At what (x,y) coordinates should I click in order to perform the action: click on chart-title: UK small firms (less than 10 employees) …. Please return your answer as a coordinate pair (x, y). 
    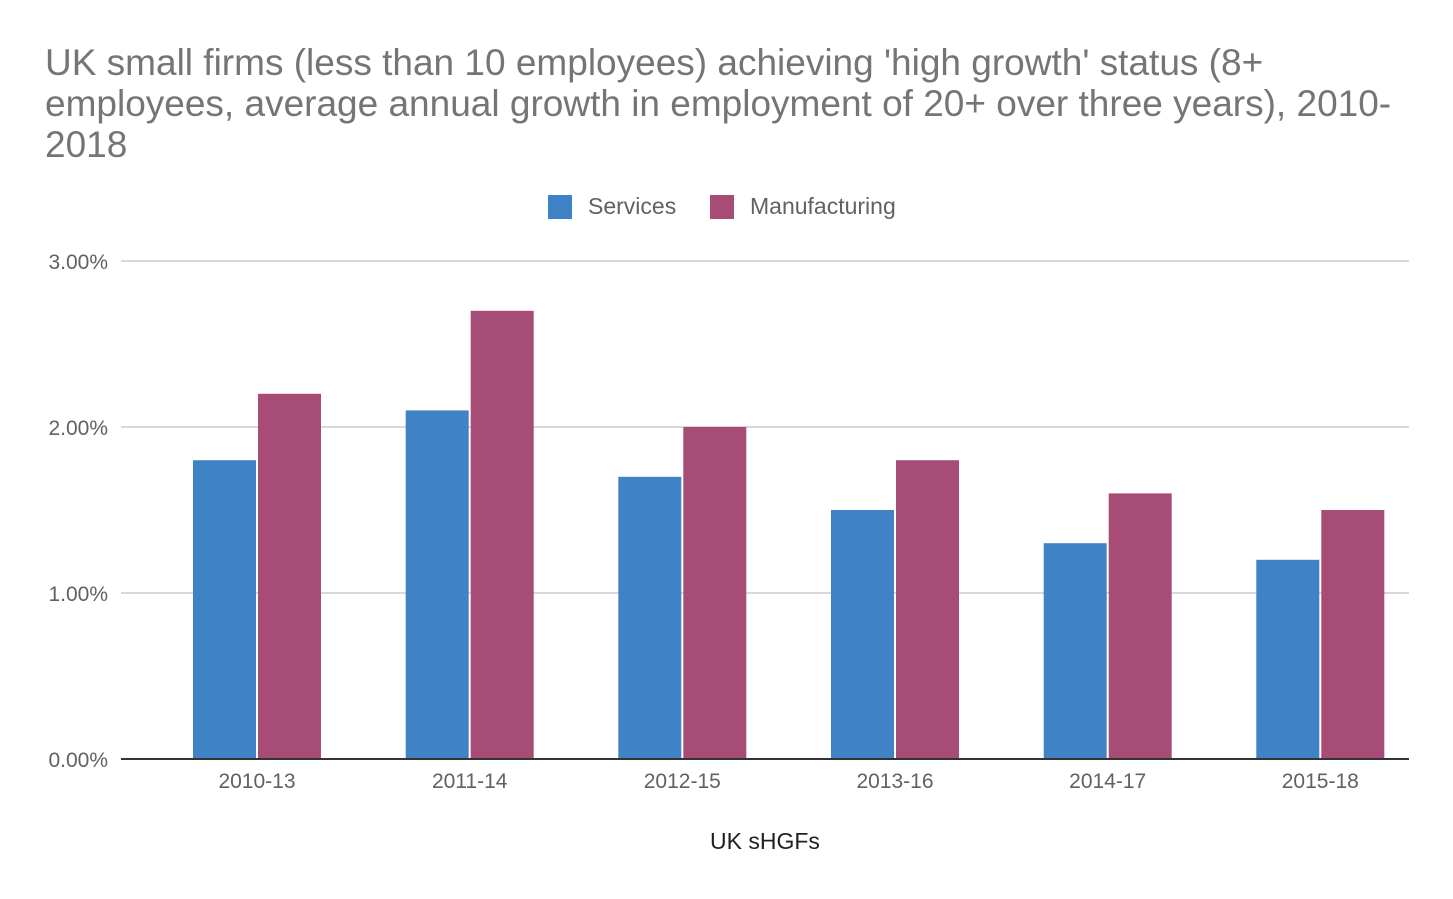
    Looking at the image, I should click on (718, 103).